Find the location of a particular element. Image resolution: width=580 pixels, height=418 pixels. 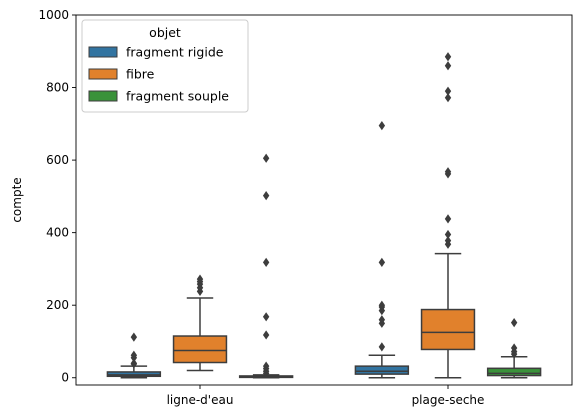

y-tick-label: 600 is located at coordinates (57, 160).